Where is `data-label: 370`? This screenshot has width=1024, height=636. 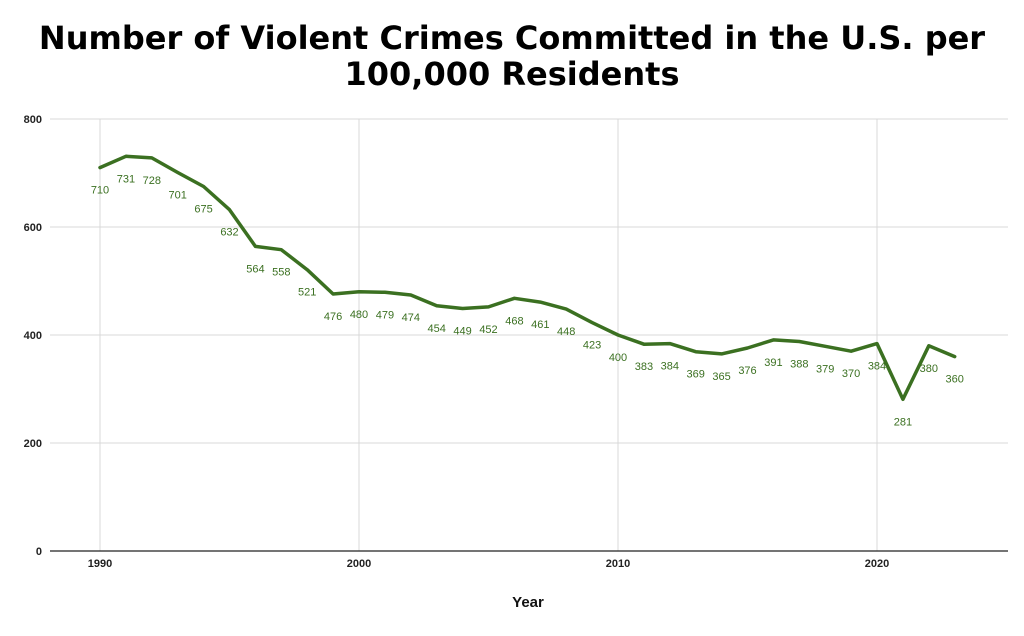
data-label: 370 is located at coordinates (851, 374).